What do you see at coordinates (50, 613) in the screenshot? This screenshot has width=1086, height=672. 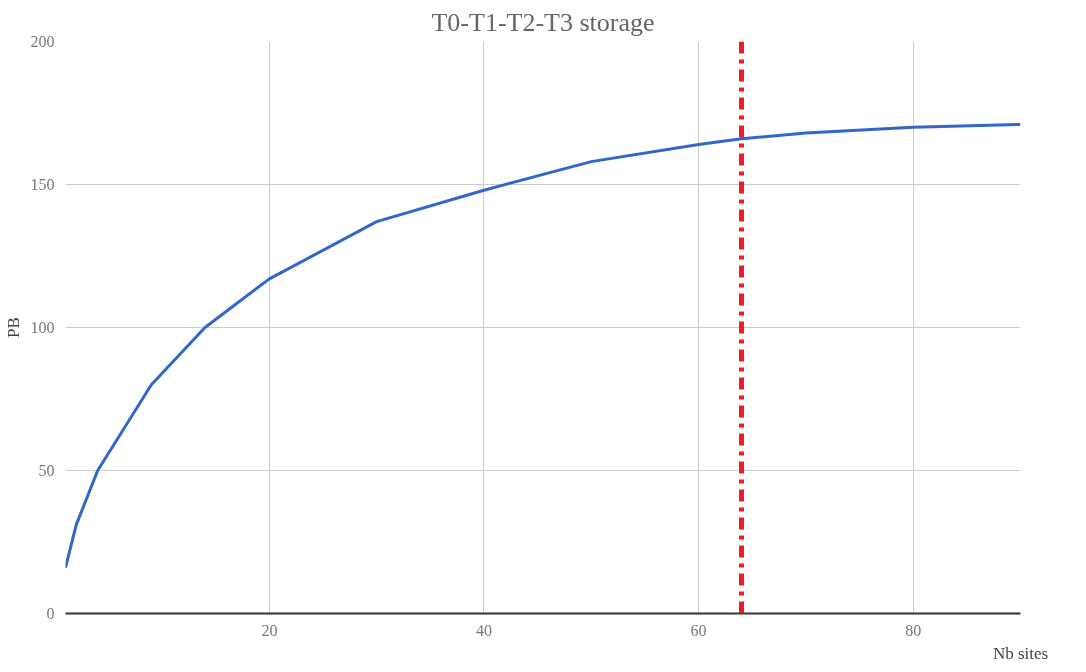 I see `y-tick-label: 0` at bounding box center [50, 613].